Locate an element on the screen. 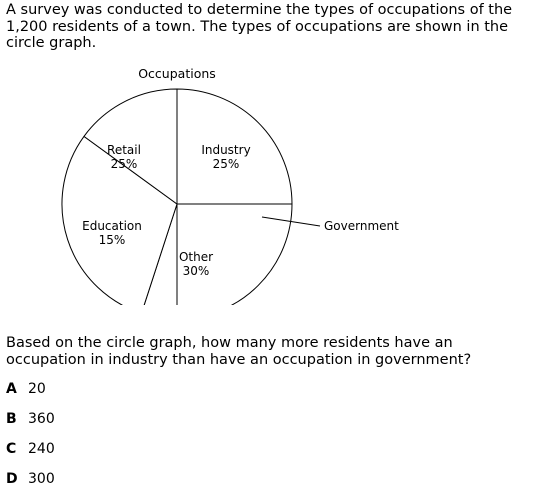 The image size is (533, 497). slice-label-education-value: 15% is located at coordinates (112, 240).